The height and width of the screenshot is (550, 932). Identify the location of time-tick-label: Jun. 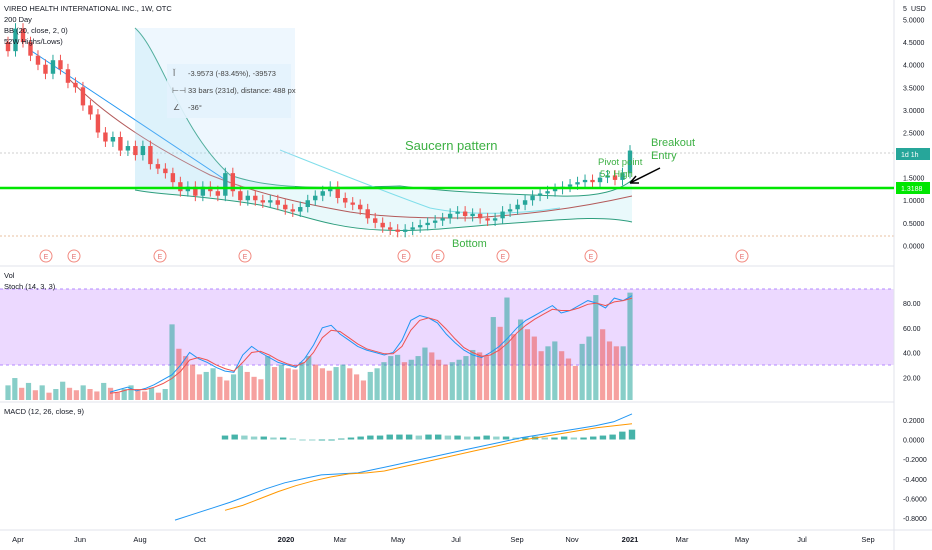
(80, 539).